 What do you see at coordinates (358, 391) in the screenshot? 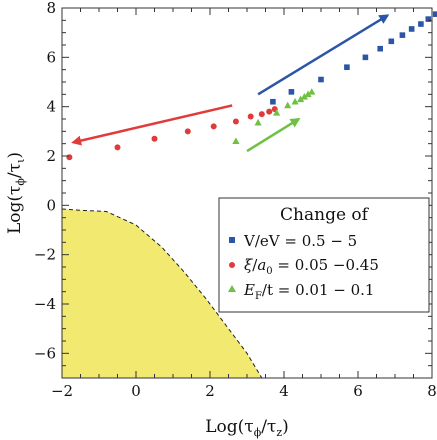
I see `x-tick-label: 6` at bounding box center [358, 391].